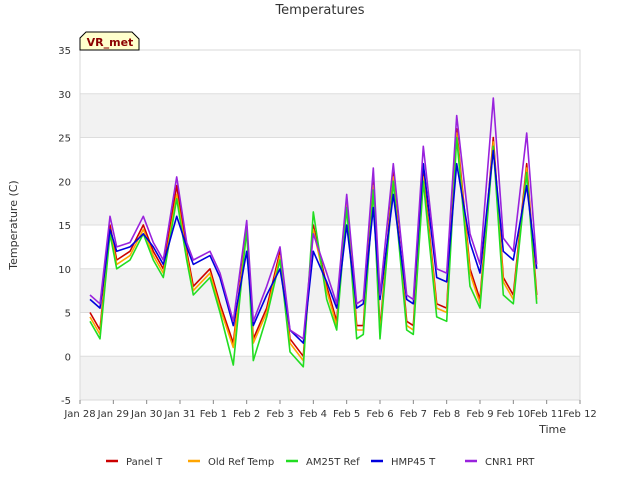 This screenshot has width=640, height=480. Describe the element at coordinates (13, 225) in the screenshot. I see `y-axis-label: Temperature (C)` at that location.